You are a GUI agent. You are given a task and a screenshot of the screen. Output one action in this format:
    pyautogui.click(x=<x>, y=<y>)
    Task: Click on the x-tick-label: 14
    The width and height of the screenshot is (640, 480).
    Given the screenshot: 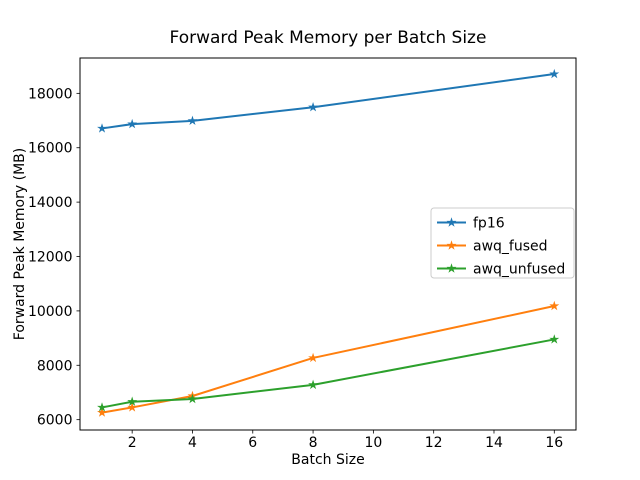 What is the action you would take?
    pyautogui.click(x=494, y=443)
    